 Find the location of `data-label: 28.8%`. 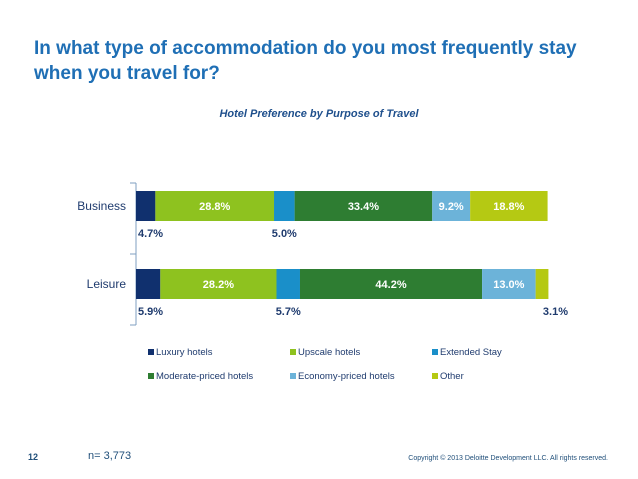

data-label: 28.8% is located at coordinates (214, 207).